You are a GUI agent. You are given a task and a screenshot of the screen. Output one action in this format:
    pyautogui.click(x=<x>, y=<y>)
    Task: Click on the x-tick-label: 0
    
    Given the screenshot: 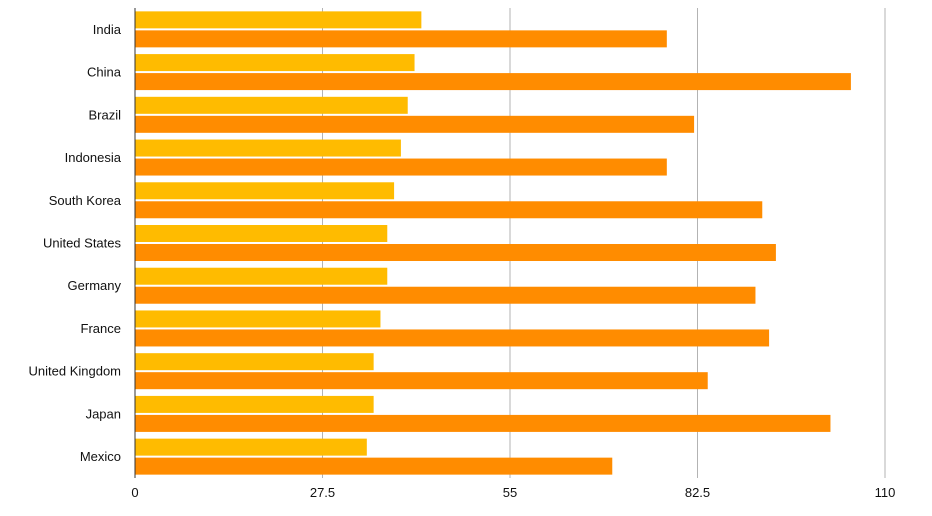 What is the action you would take?
    pyautogui.click(x=134, y=492)
    